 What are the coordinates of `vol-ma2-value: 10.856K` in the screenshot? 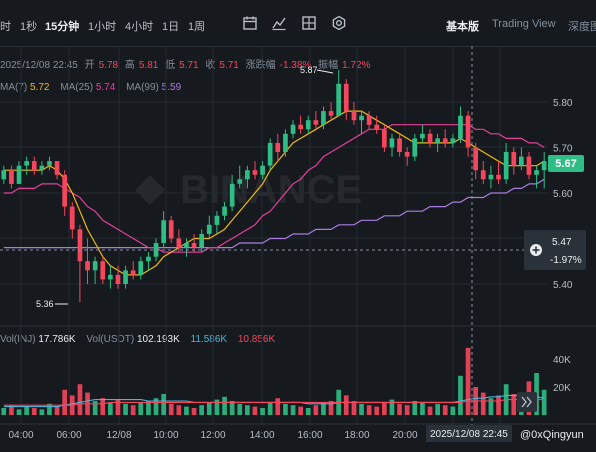 It's located at (256, 339).